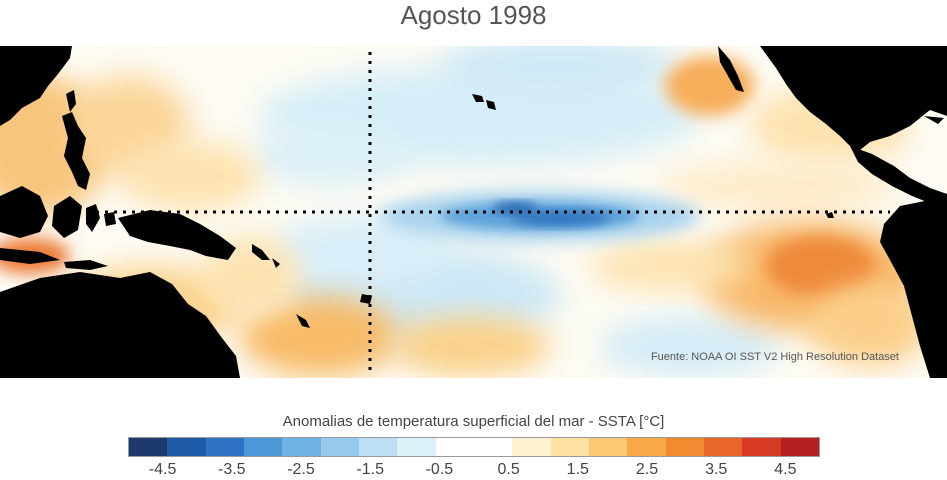 The height and width of the screenshot is (480, 947). What do you see at coordinates (473, 15) in the screenshot?
I see `map-title: Agosto 1998` at bounding box center [473, 15].